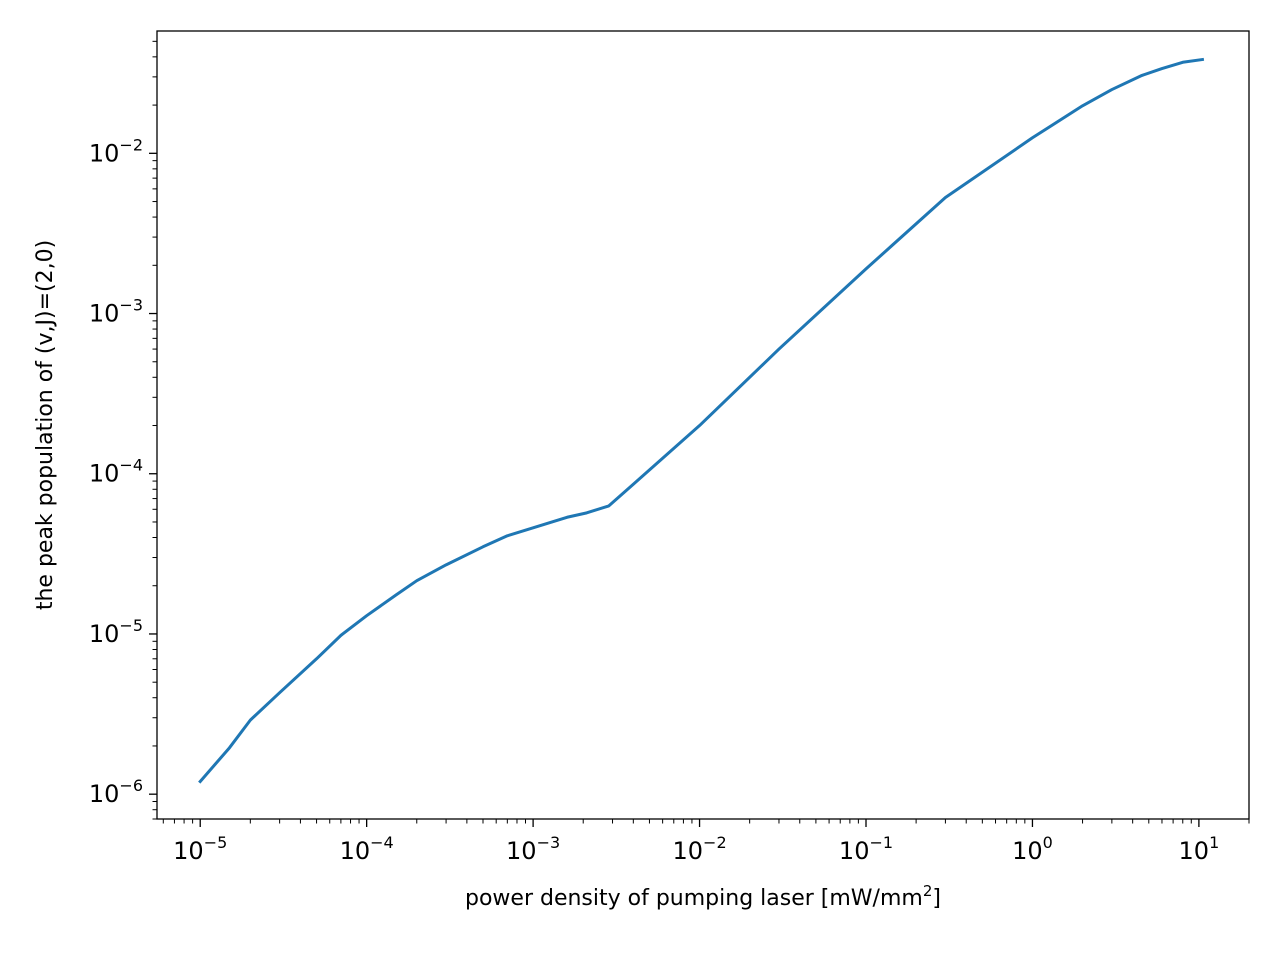  I want to click on y-tick-label: 10⁻⁵, so click(116, 632).